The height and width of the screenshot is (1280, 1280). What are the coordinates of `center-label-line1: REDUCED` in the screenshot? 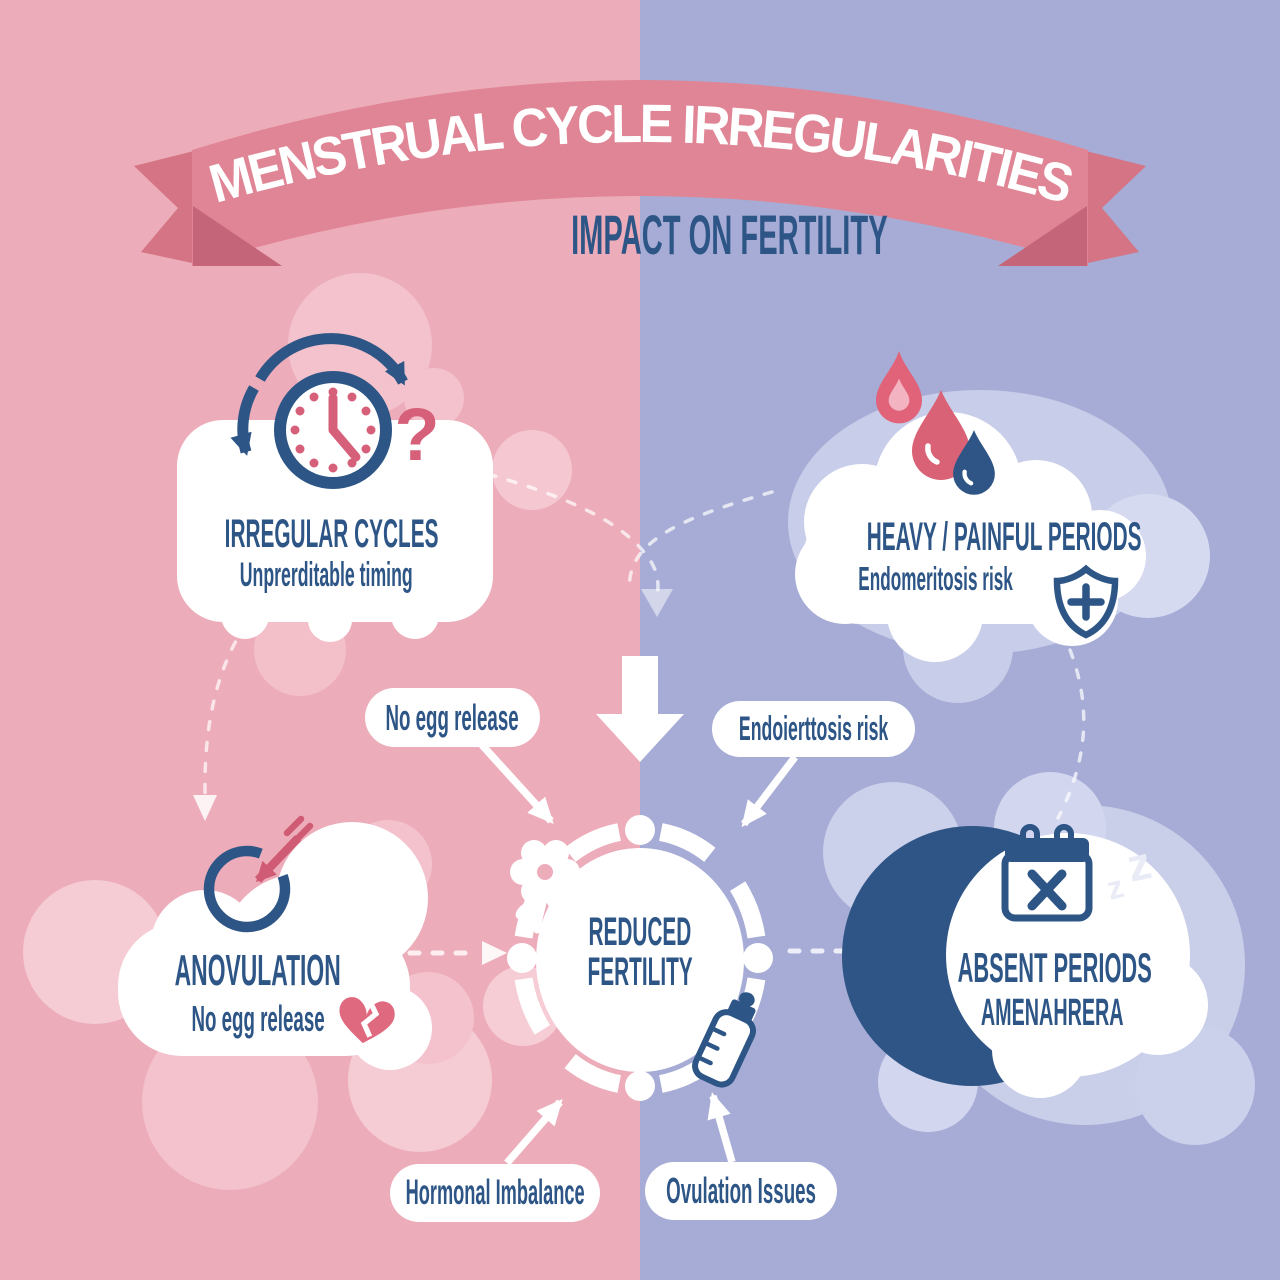 It's located at (640, 932).